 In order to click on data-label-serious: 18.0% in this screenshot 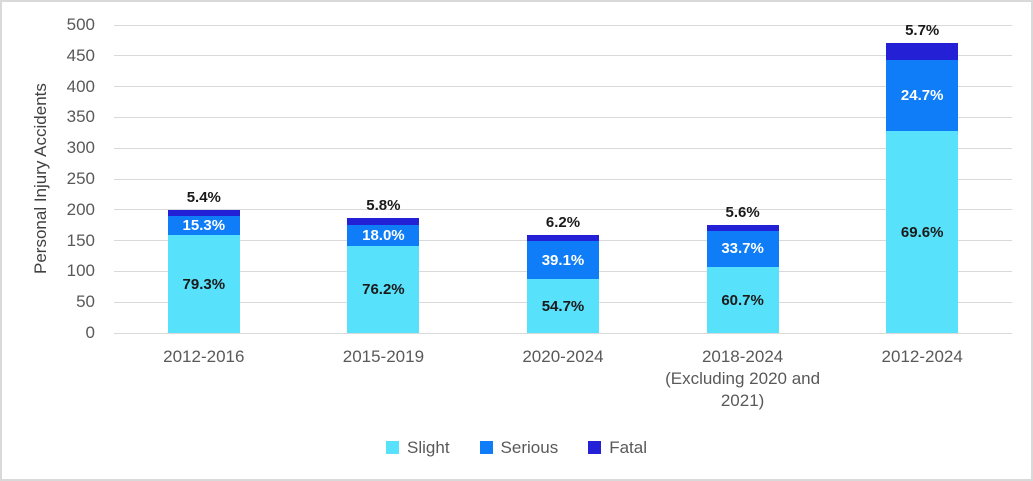, I will do `click(383, 235)`.